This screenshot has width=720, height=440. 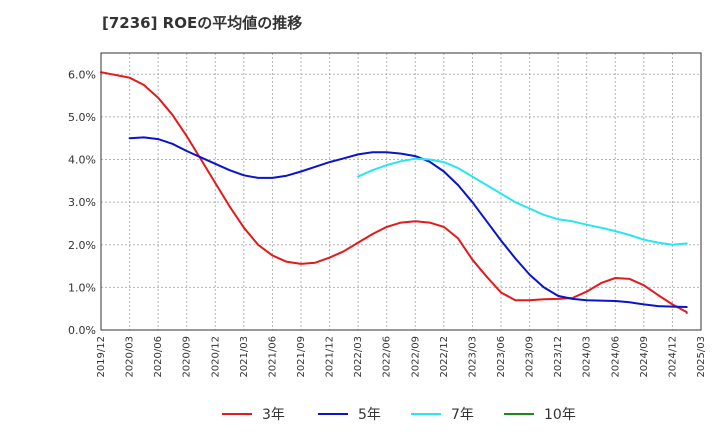 I want to click on x-tick-label: 2022/03, so click(x=358, y=357).